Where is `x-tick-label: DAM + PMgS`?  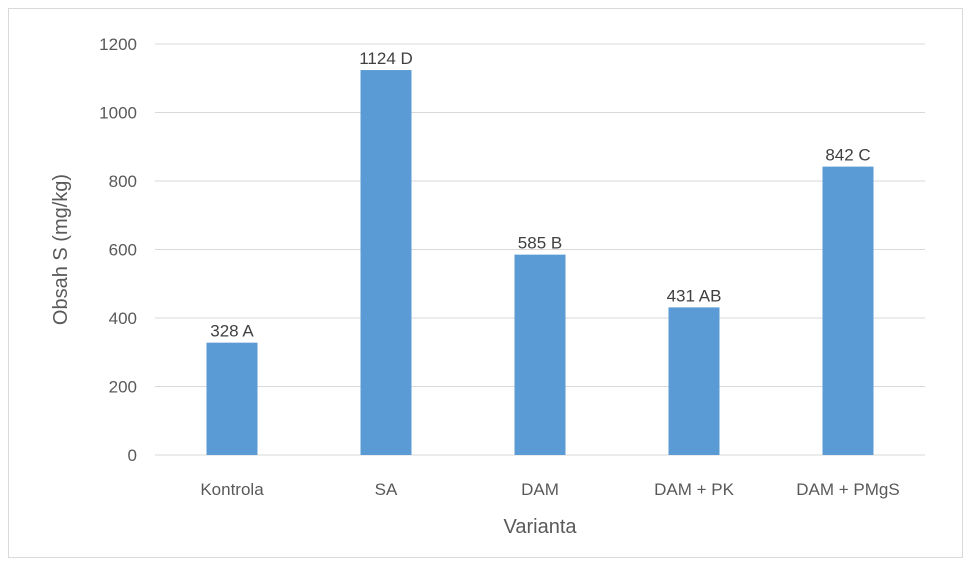 x-tick-label: DAM + PMgS is located at coordinates (847, 489).